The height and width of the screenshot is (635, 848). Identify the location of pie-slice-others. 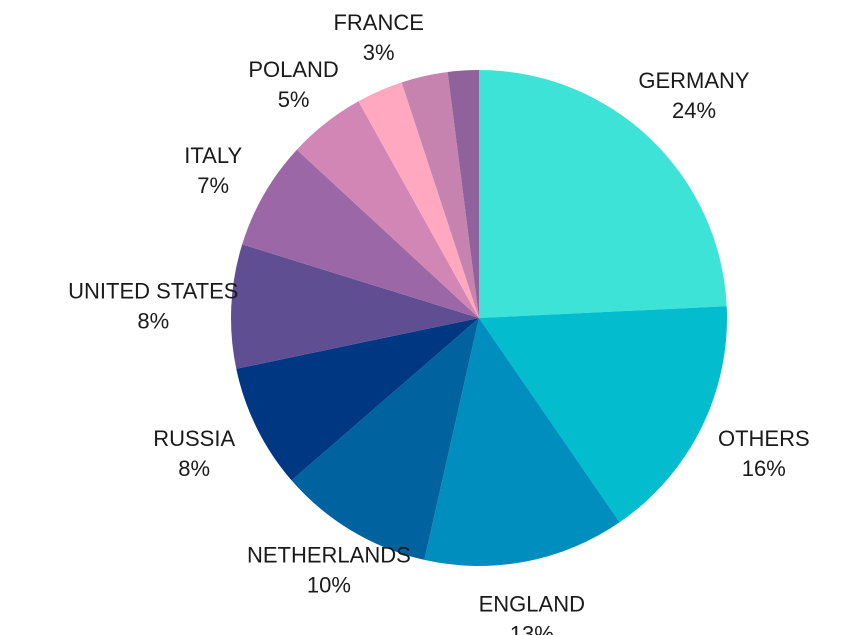
(603, 414).